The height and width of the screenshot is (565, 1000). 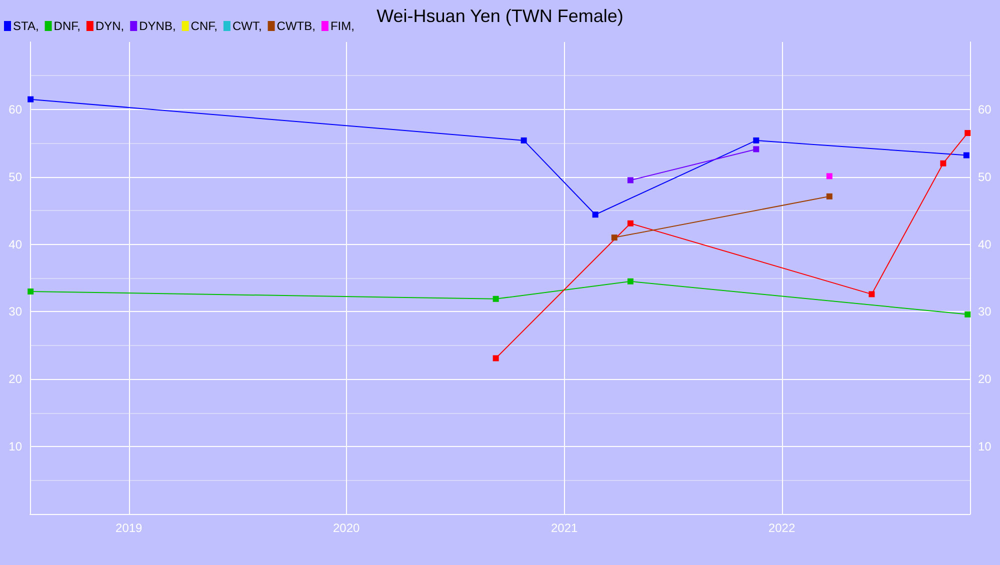 I want to click on y-tick-label: 50, so click(x=15, y=177).